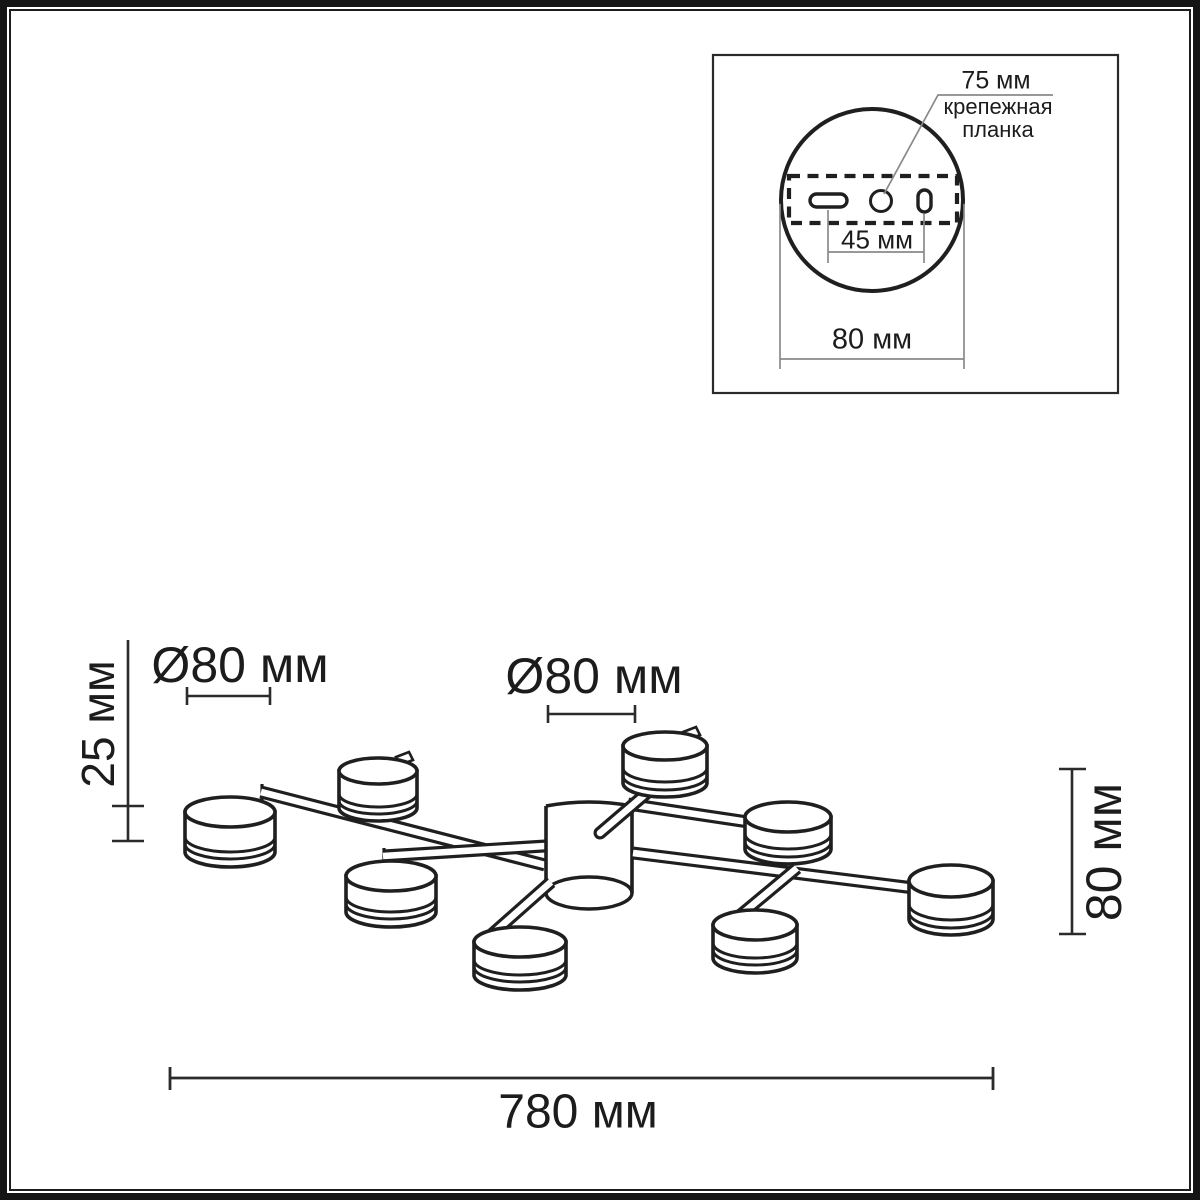 This screenshot has height=1200, width=1200. I want to click on lamp-head-upper-left, so click(378, 786).